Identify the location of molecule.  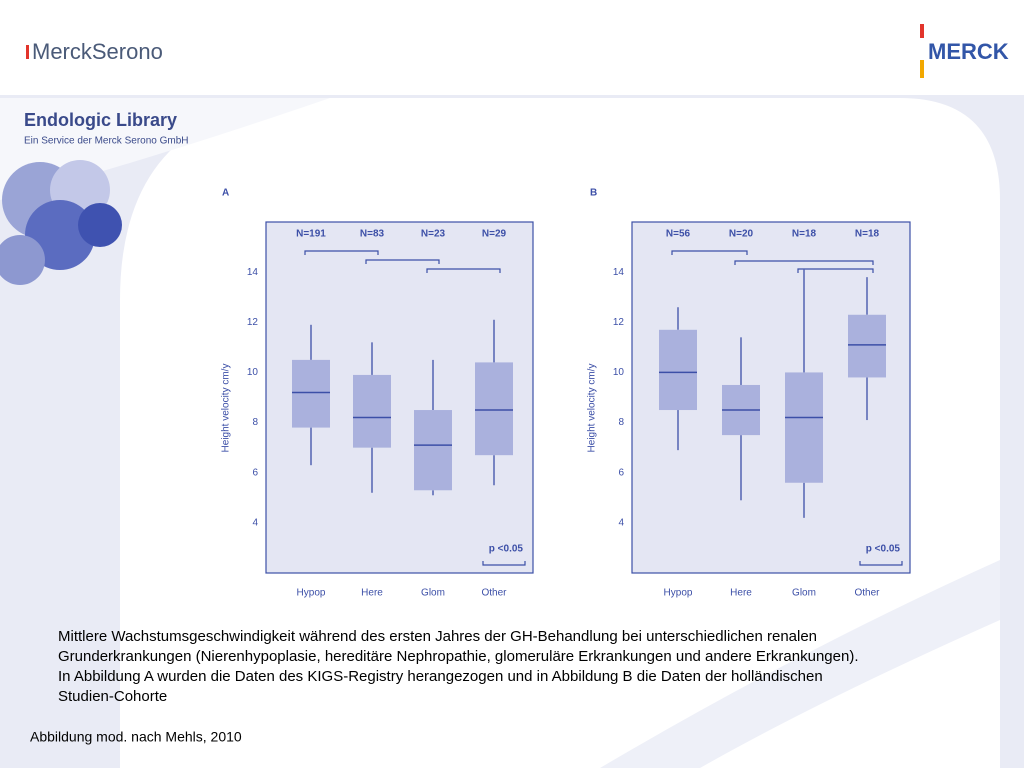
(61, 222).